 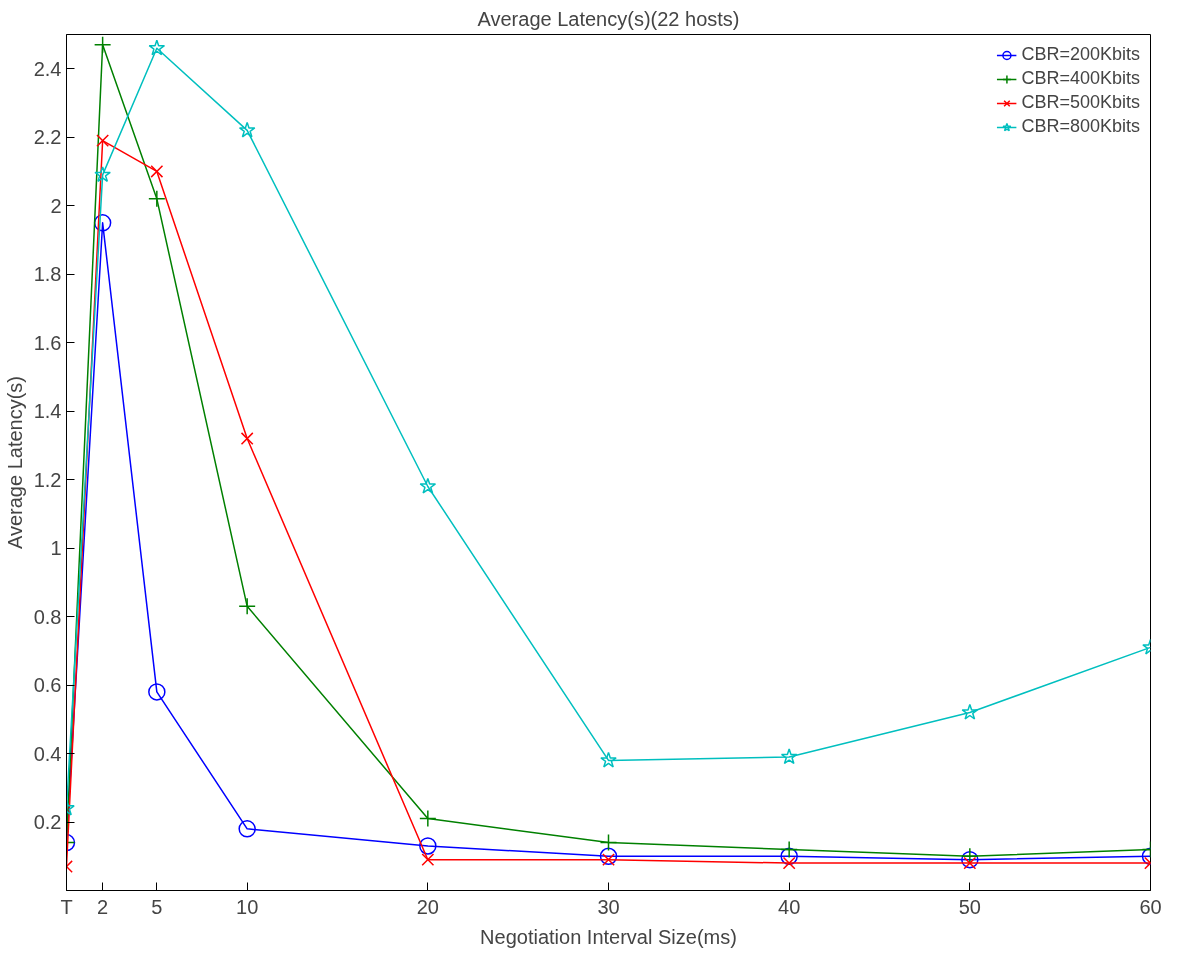 I want to click on y-tick-label: 2.2, so click(x=47, y=137).